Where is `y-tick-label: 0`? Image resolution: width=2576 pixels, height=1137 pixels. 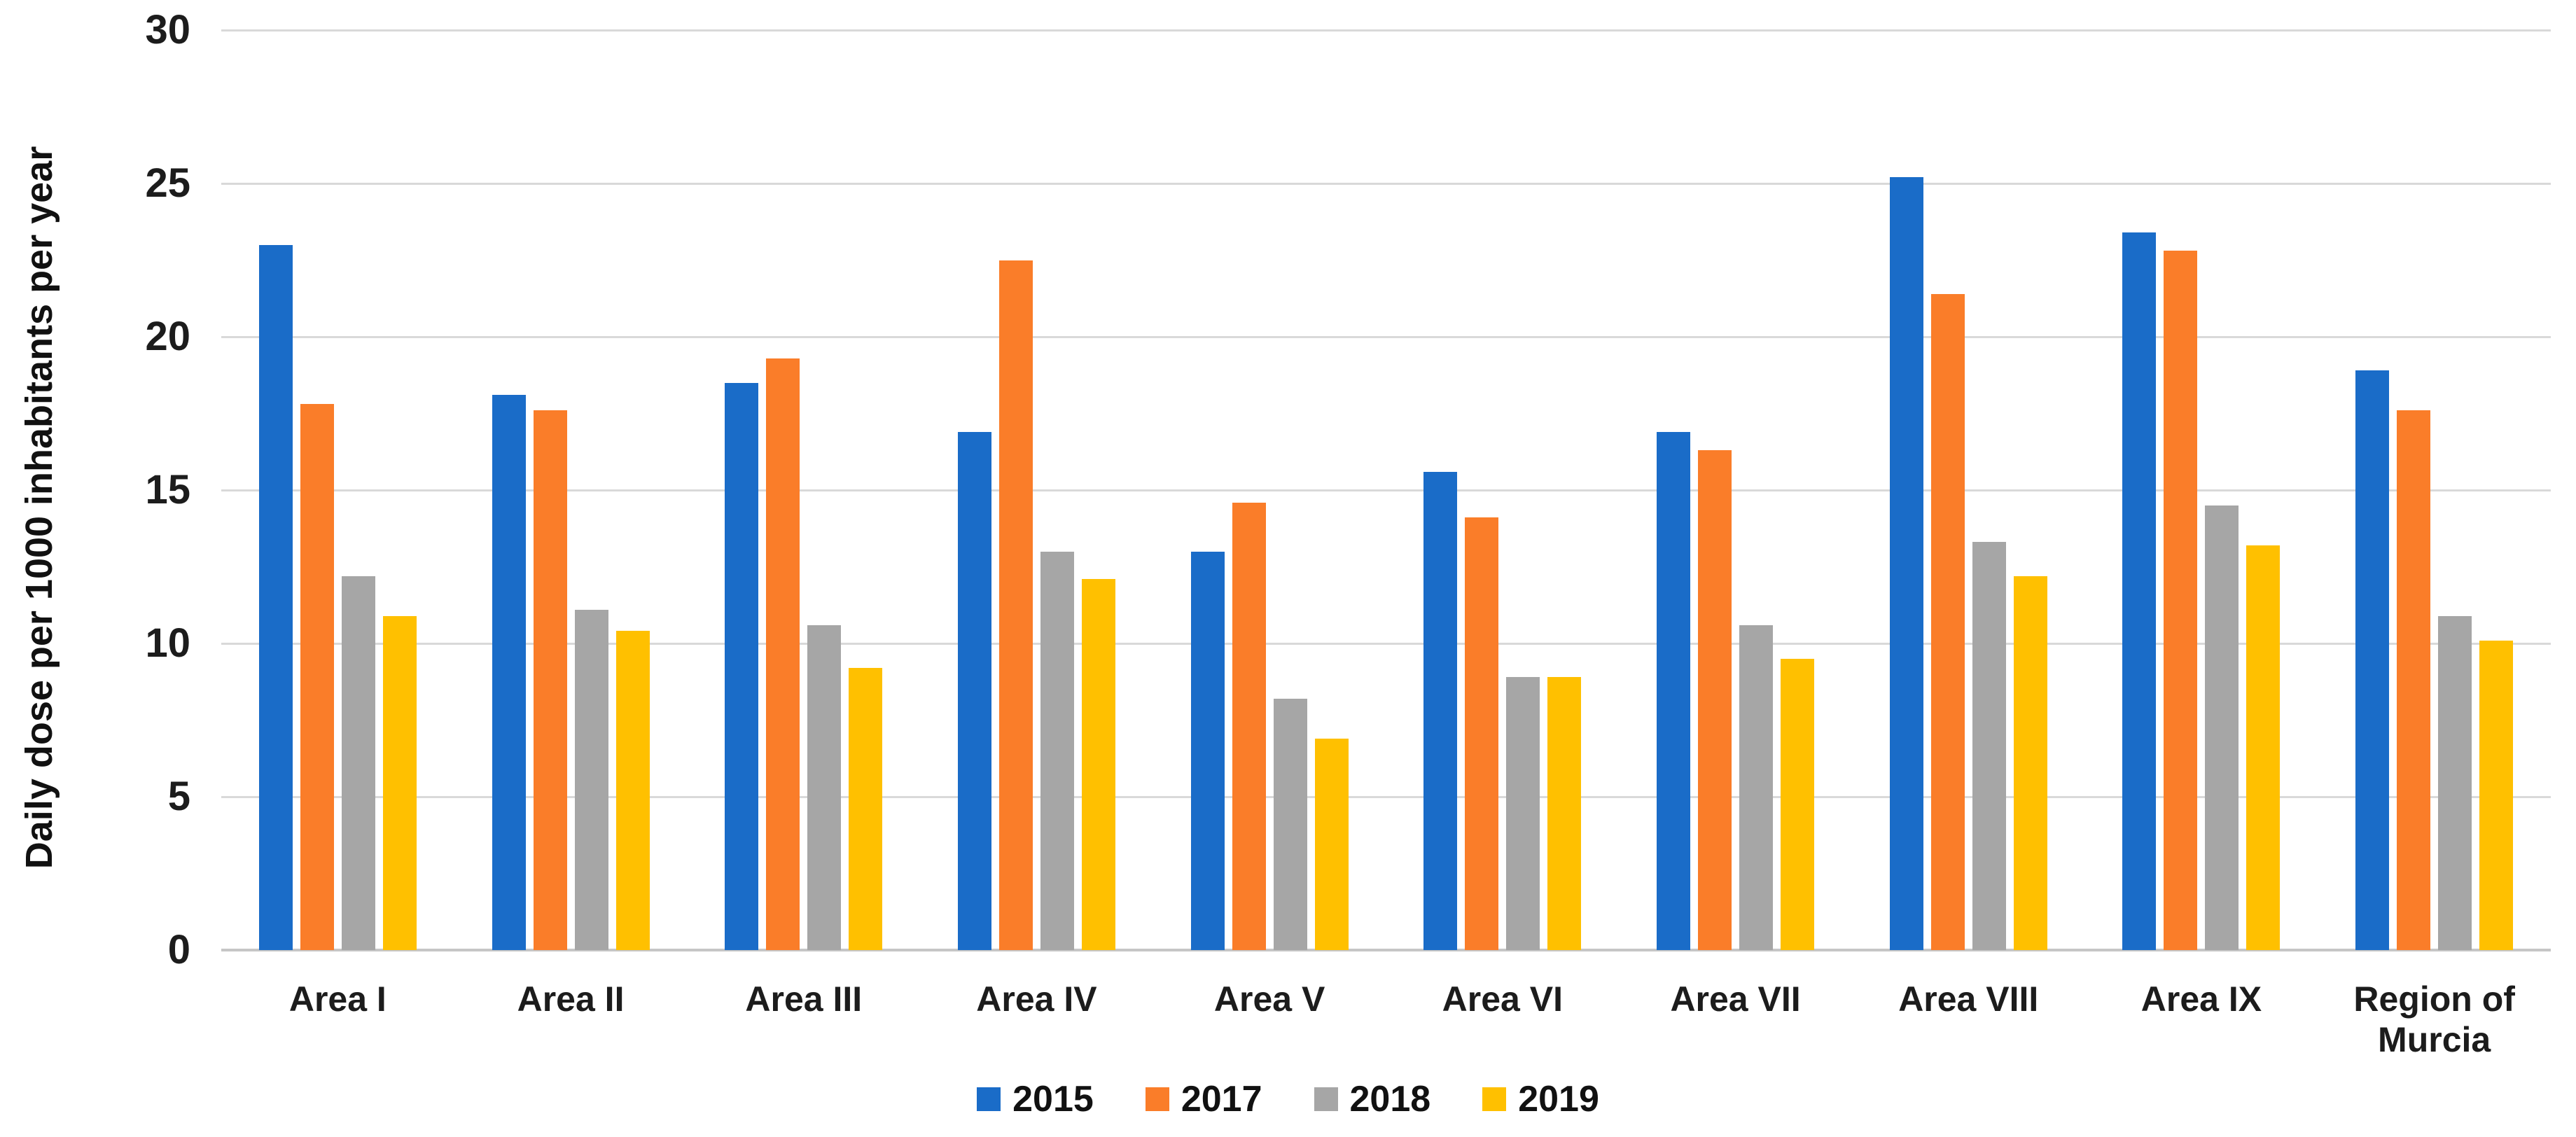 y-tick-label: 0 is located at coordinates (178, 949).